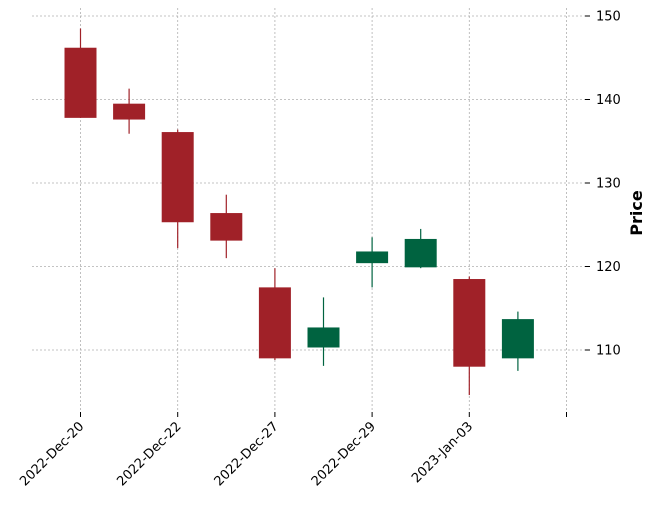  I want to click on y-axis: 110 120 130 140 150, so click(603, 184).